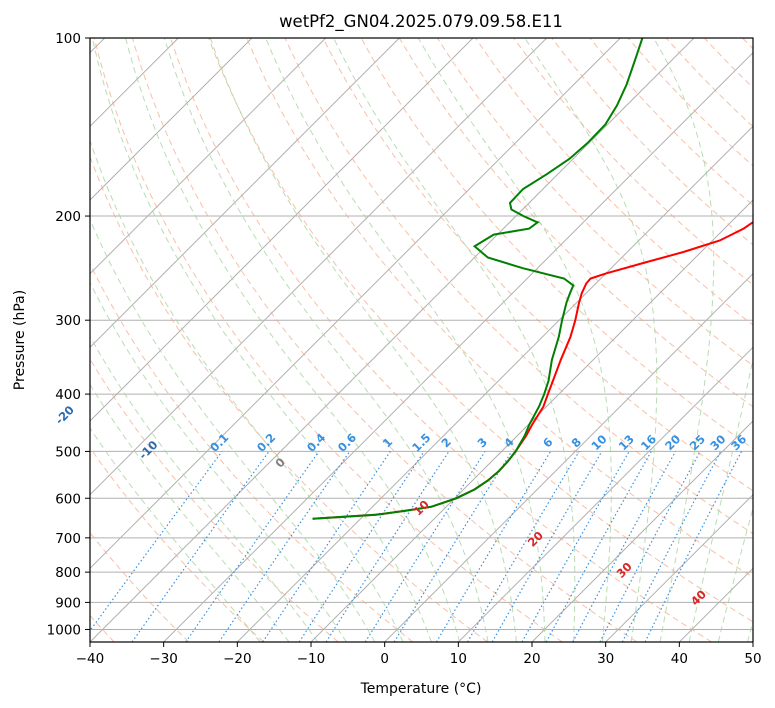  What do you see at coordinates (148, 450) in the screenshot?
I see `dry-adiabat-label: -10` at bounding box center [148, 450].